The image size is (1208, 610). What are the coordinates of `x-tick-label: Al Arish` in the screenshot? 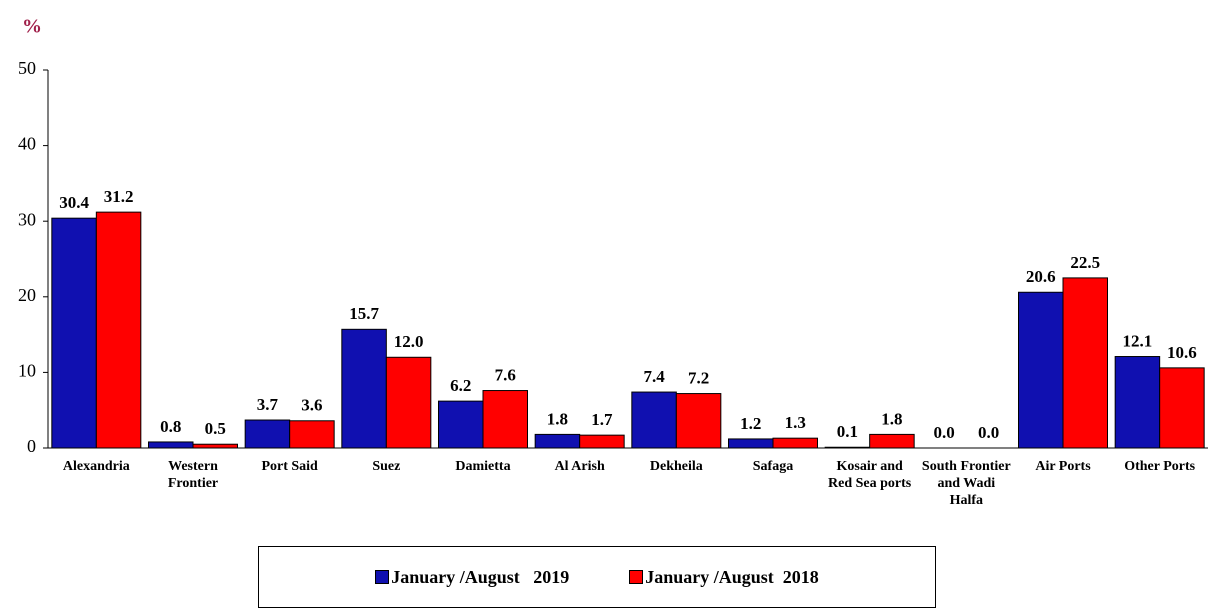 It's located at (579, 466).